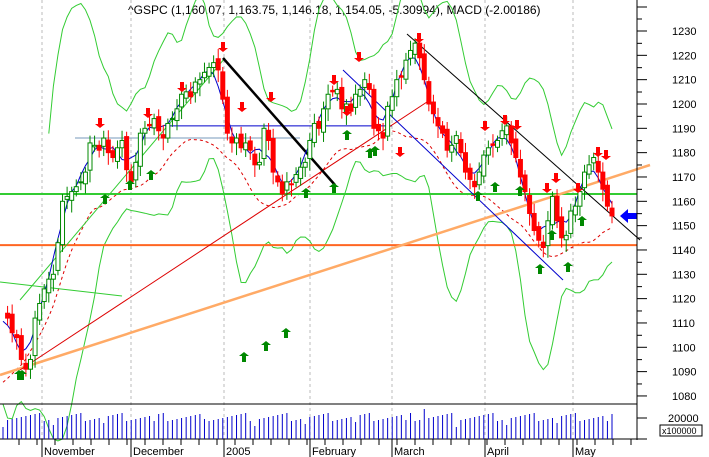 The width and height of the screenshot is (709, 457). What do you see at coordinates (279, 121) in the screenshot?
I see `black-downtrend` at bounding box center [279, 121].